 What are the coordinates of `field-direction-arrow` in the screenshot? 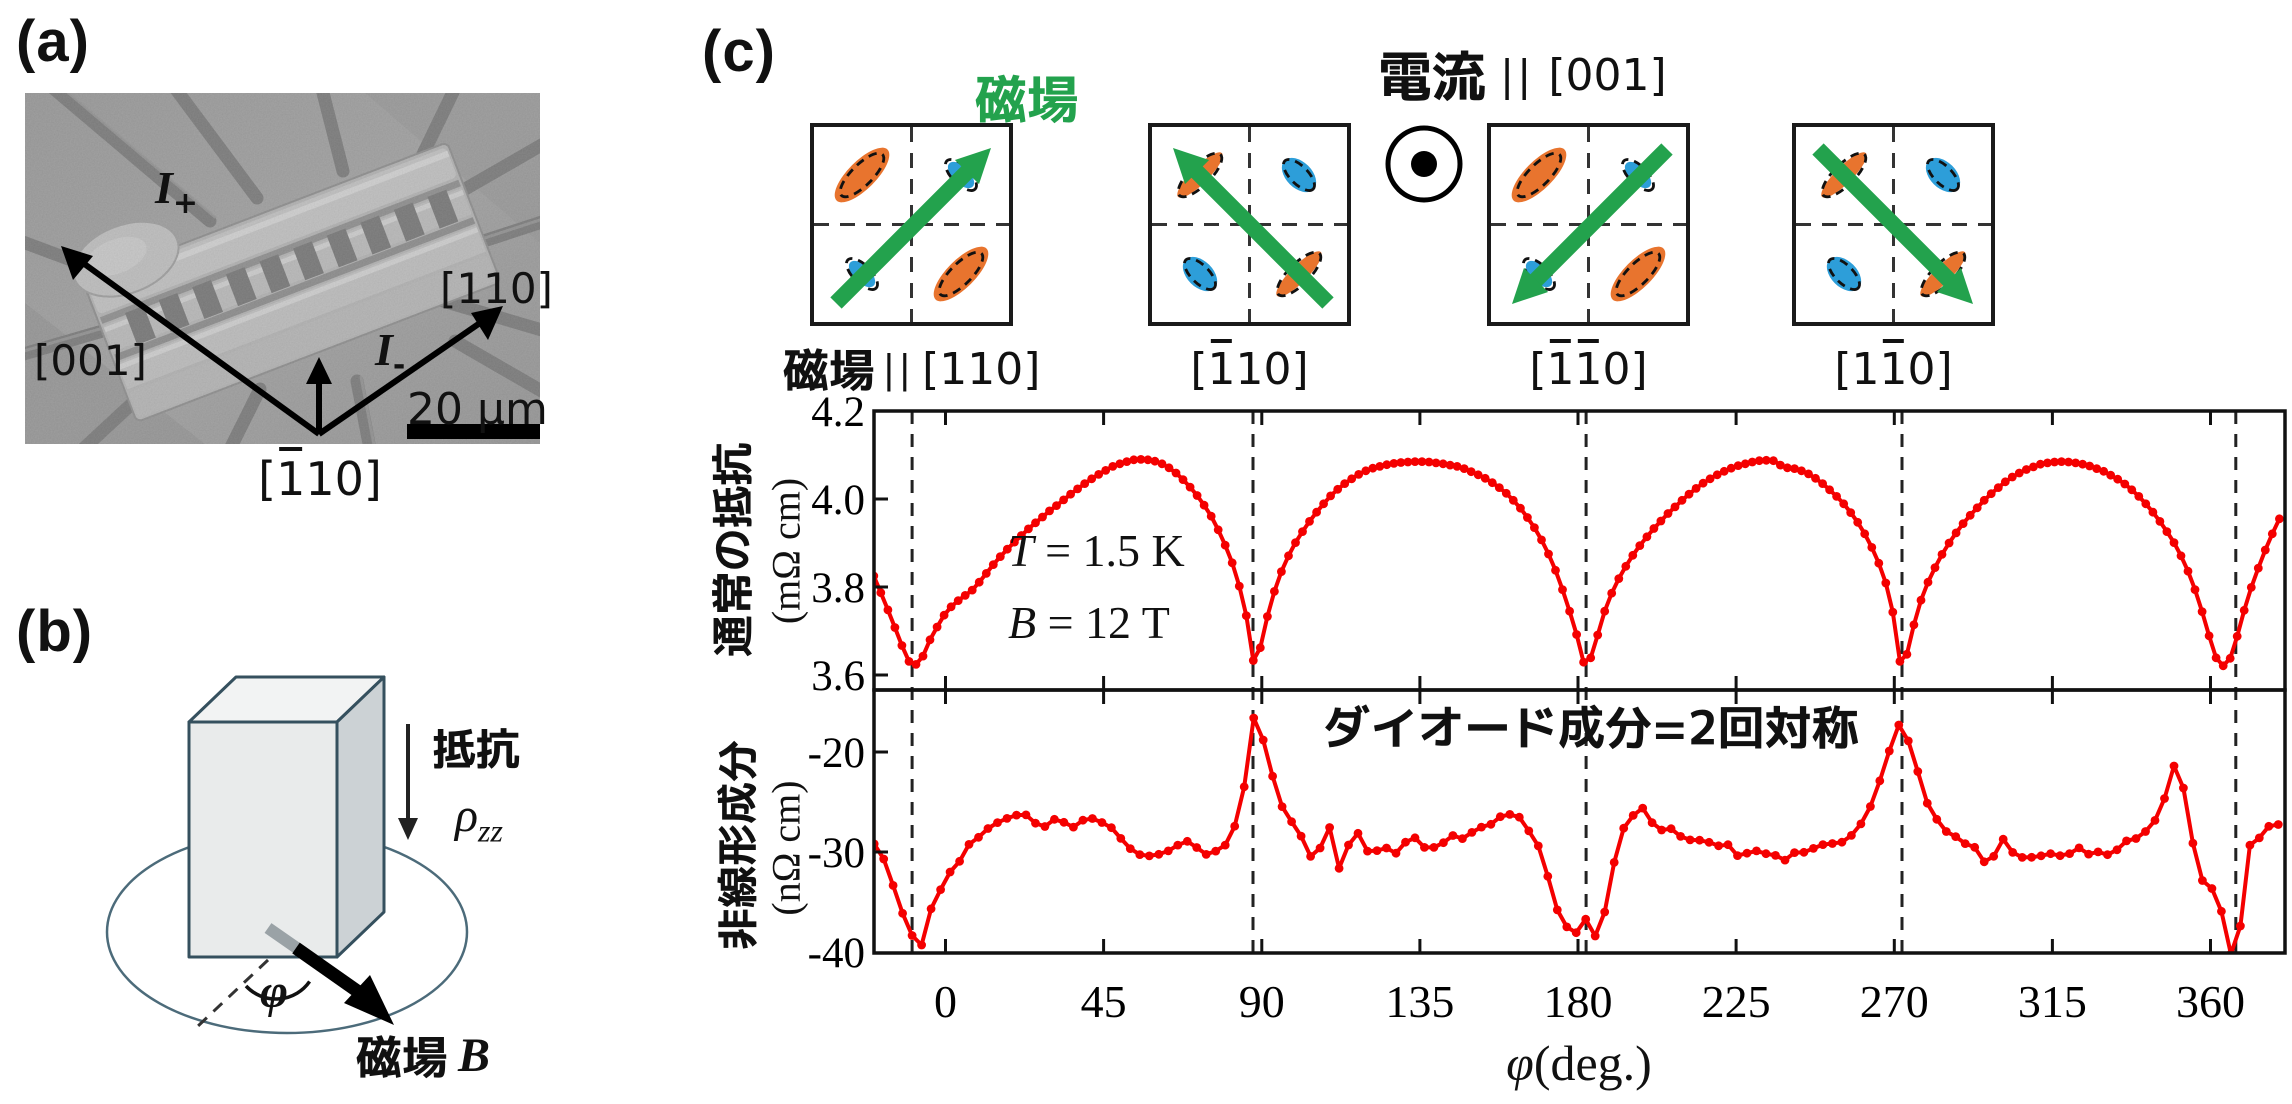 It's located at (1600, 215).